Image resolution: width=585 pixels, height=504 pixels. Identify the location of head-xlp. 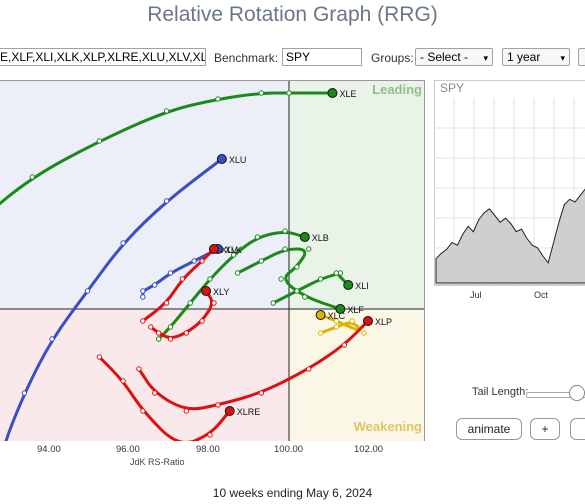
(368, 321).